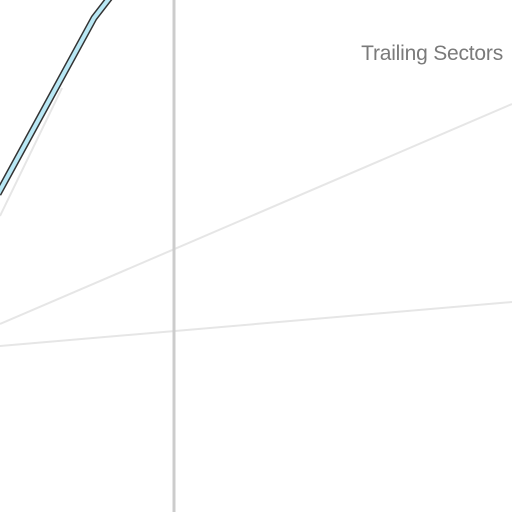 The image size is (512, 512). Describe the element at coordinates (31, 152) in the screenshot. I see `minor-road-parallel` at that location.